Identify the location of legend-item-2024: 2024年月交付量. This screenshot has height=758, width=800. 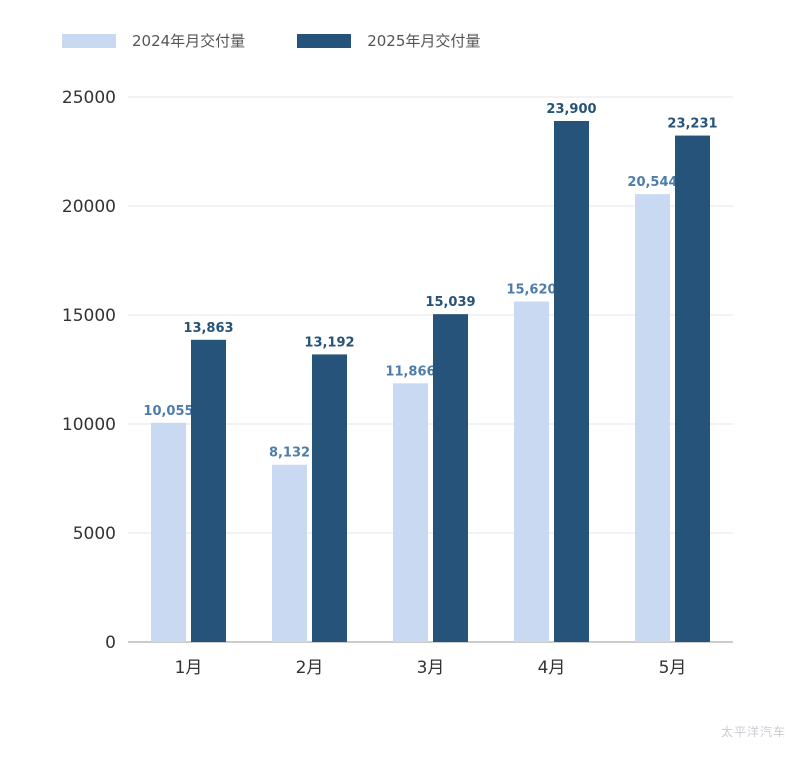
(153, 40).